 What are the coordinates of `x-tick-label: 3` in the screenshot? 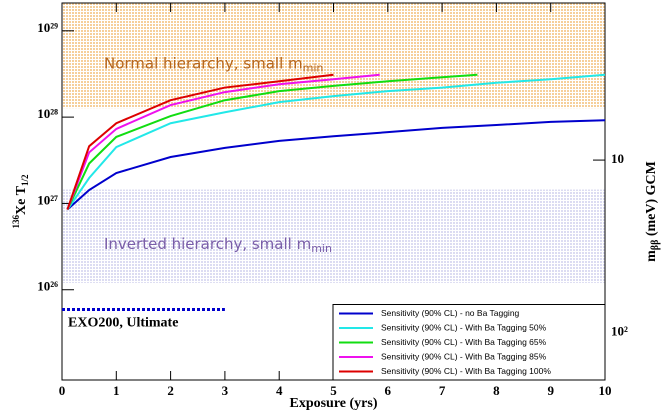 It's located at (225, 390).